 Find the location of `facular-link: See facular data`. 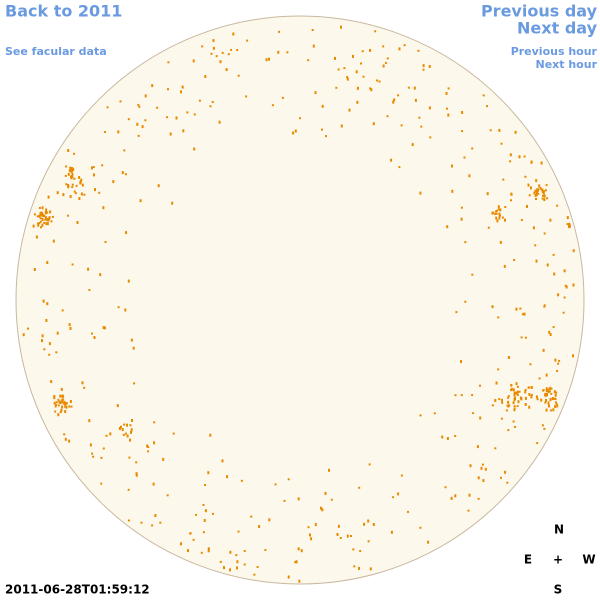

facular-link: See facular data is located at coordinates (56, 51).